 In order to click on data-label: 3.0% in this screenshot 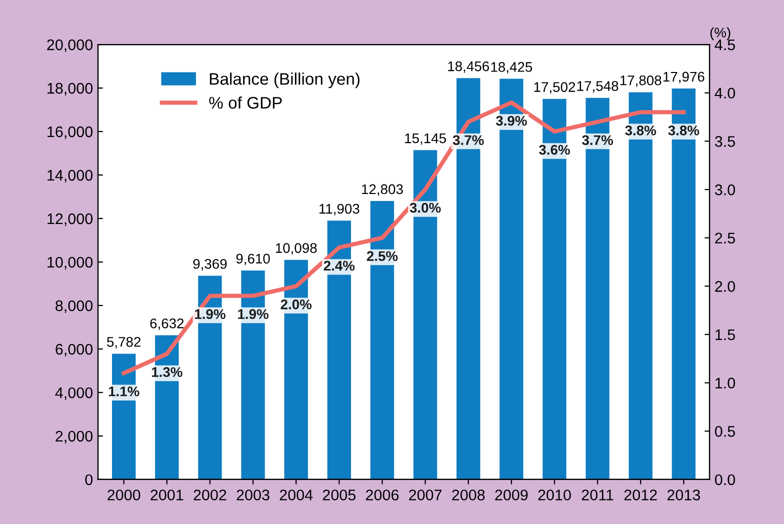, I will do `click(425, 207)`.